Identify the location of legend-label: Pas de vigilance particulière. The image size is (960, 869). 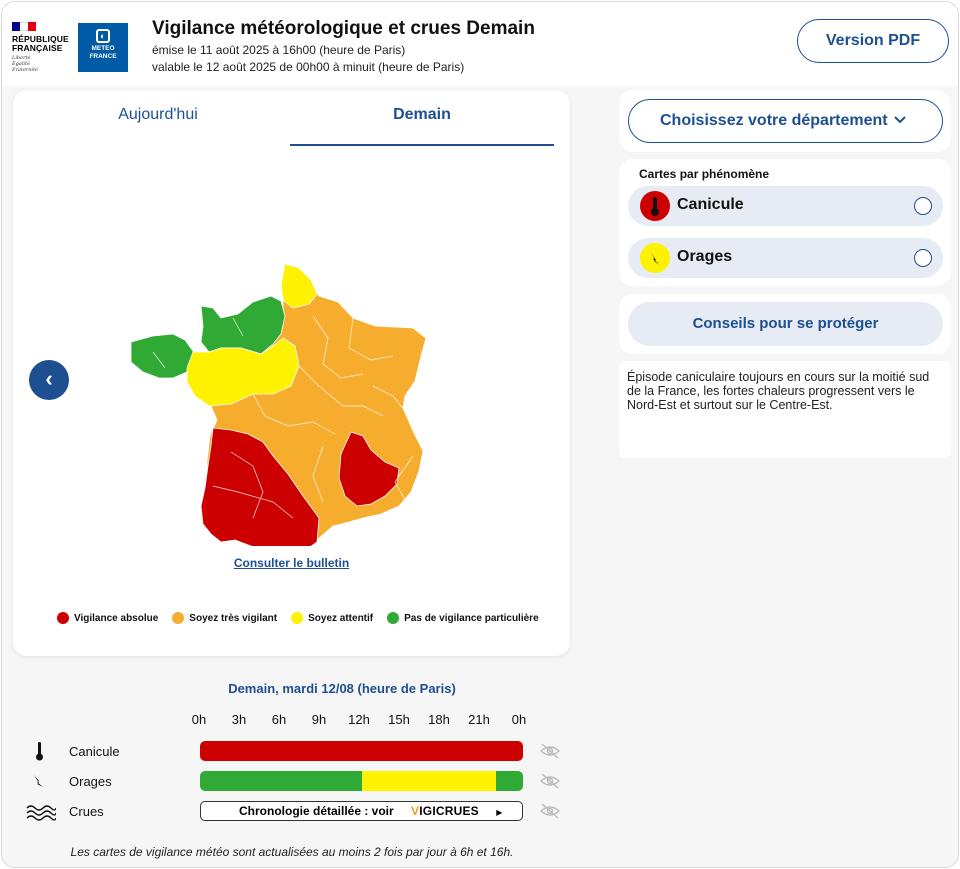
(471, 618).